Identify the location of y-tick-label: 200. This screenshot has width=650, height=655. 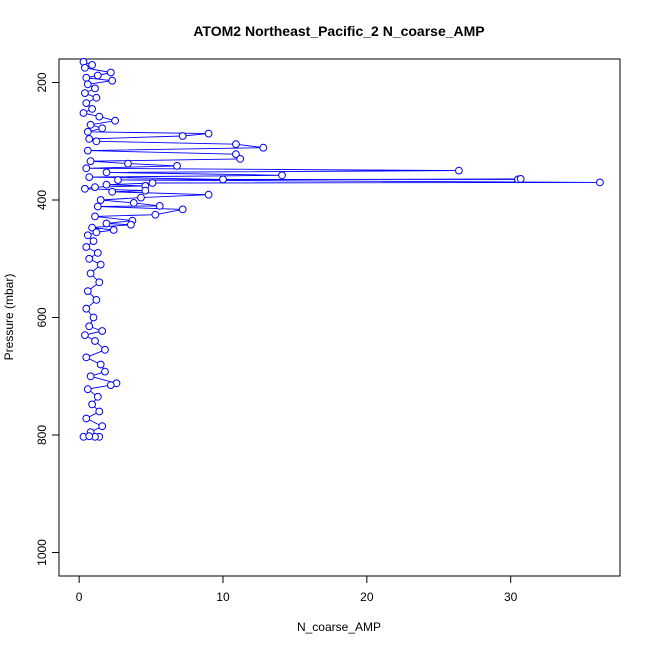
(42, 82).